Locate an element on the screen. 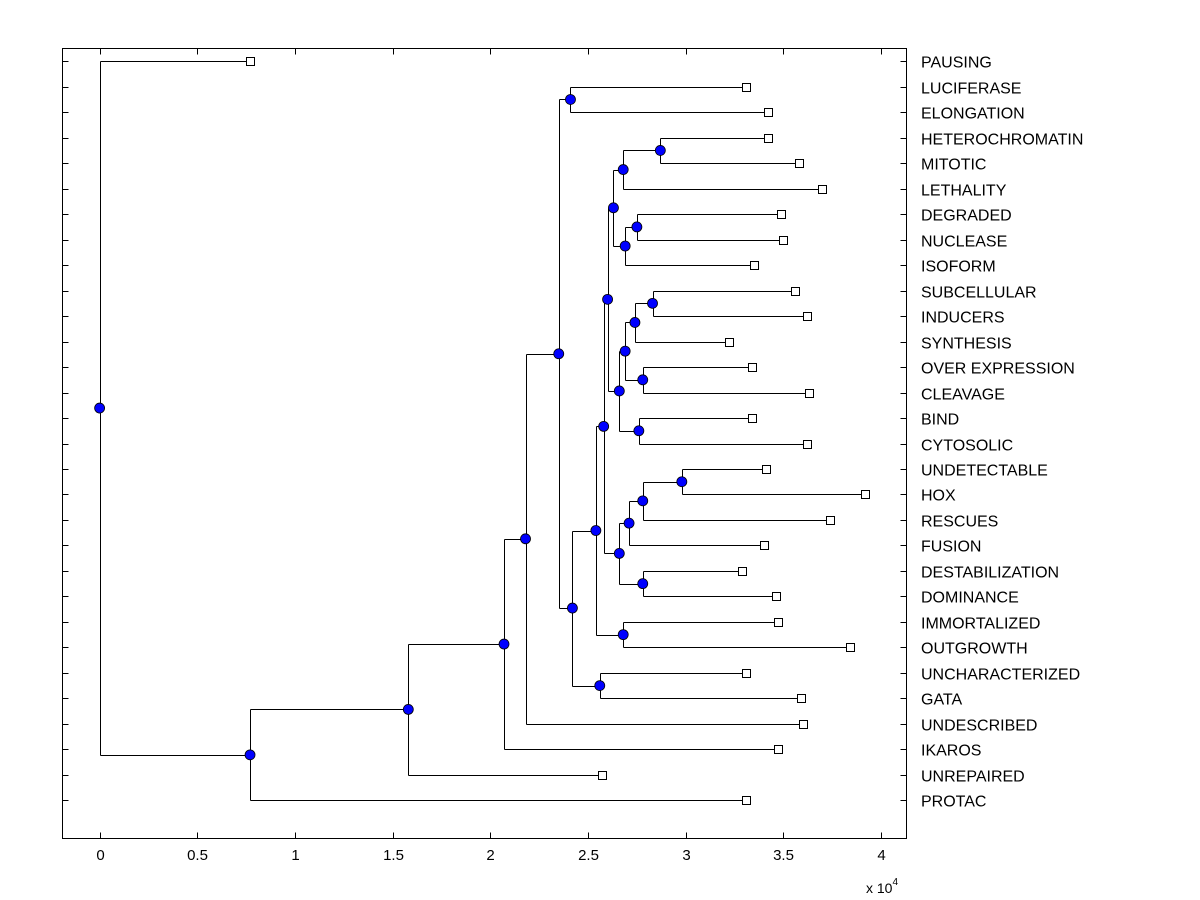  node-marker-n6 is located at coordinates (559, 354).